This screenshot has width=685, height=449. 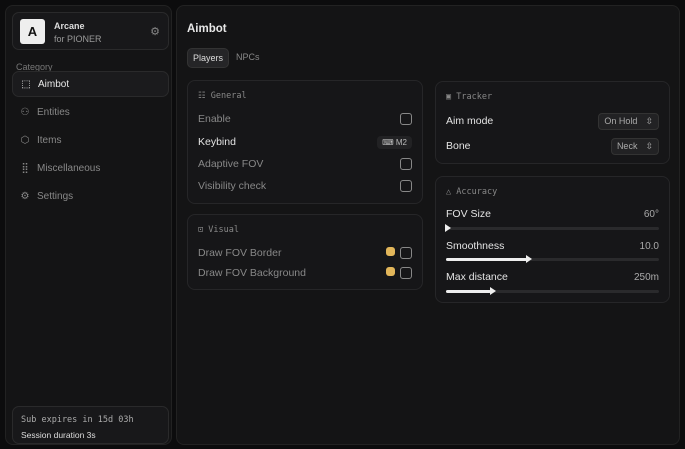 I want to click on settings-gear-icon: ⚙, so click(x=155, y=32).